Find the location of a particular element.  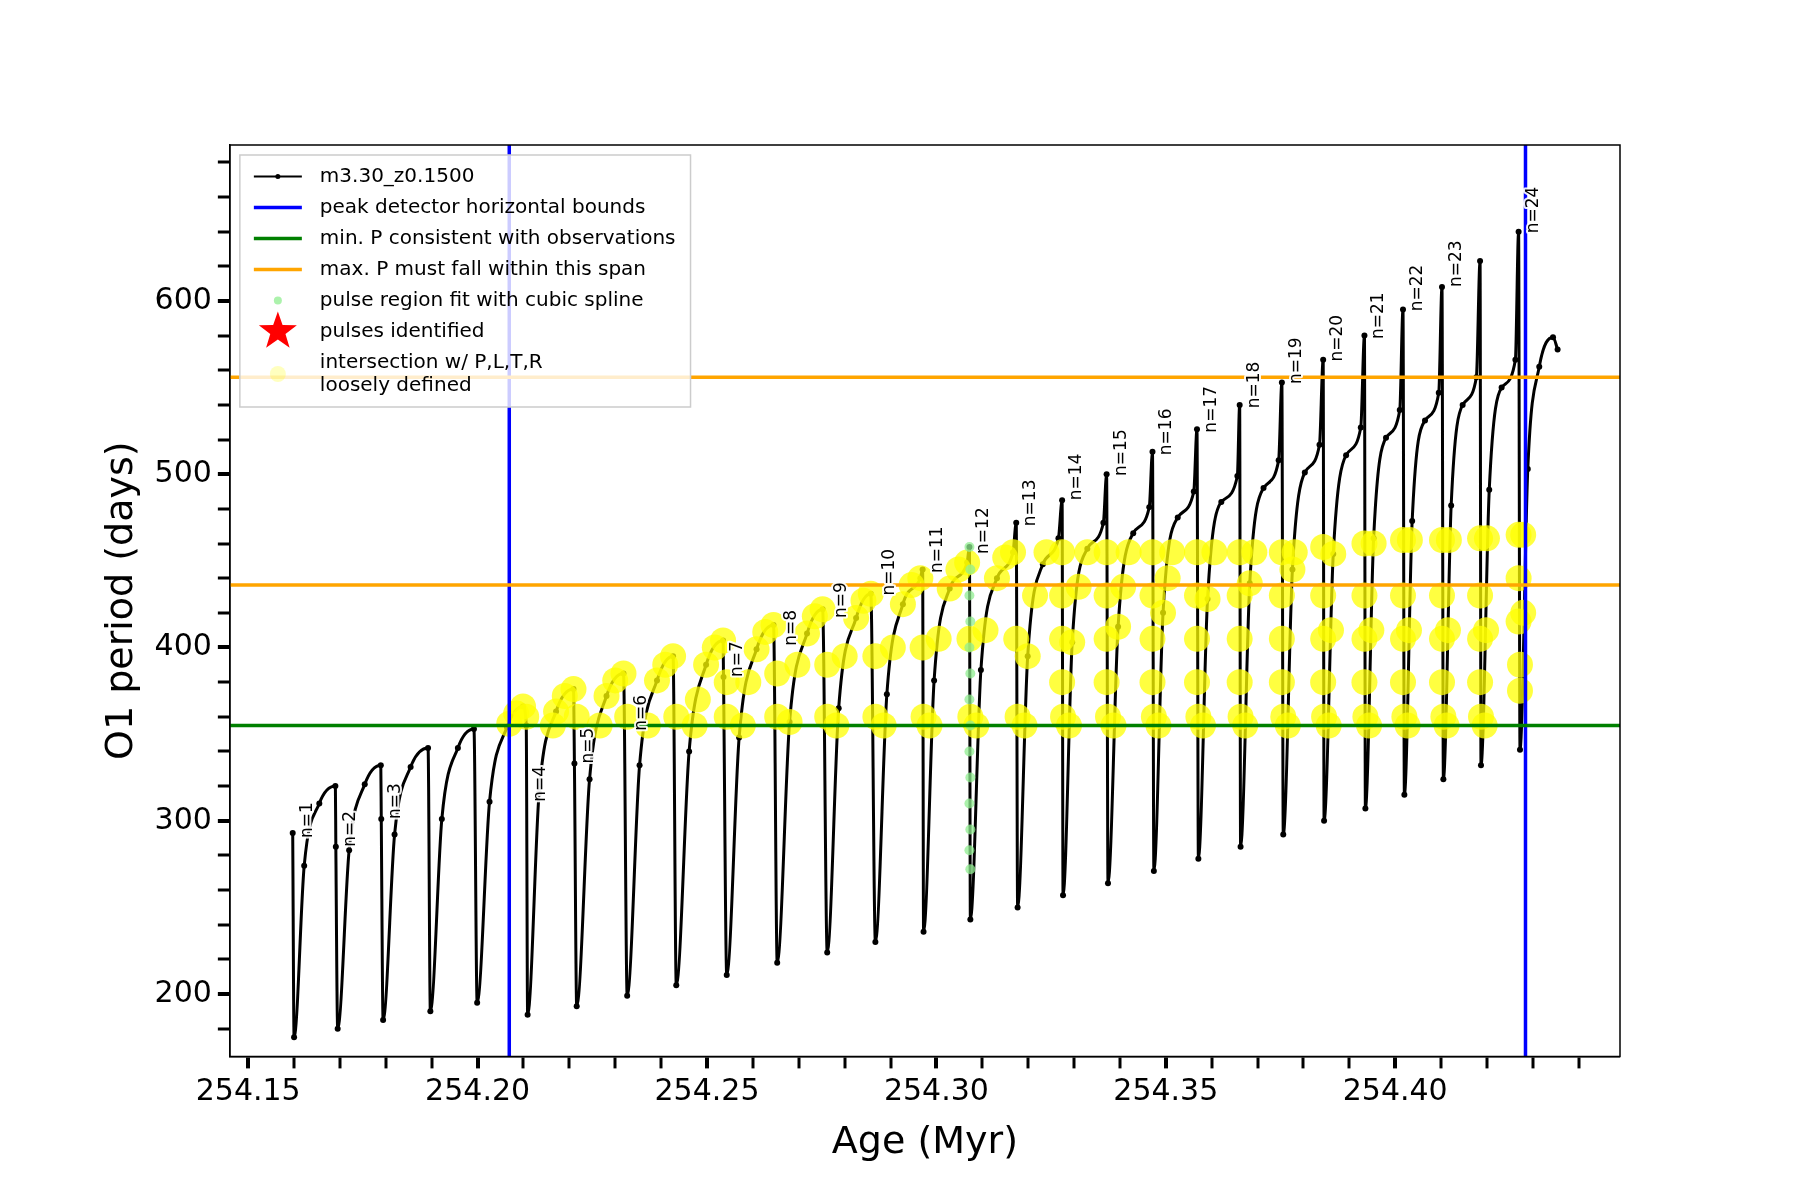

ref-line-label: peak detector horizontal bounds is located at coordinates (482, 205).